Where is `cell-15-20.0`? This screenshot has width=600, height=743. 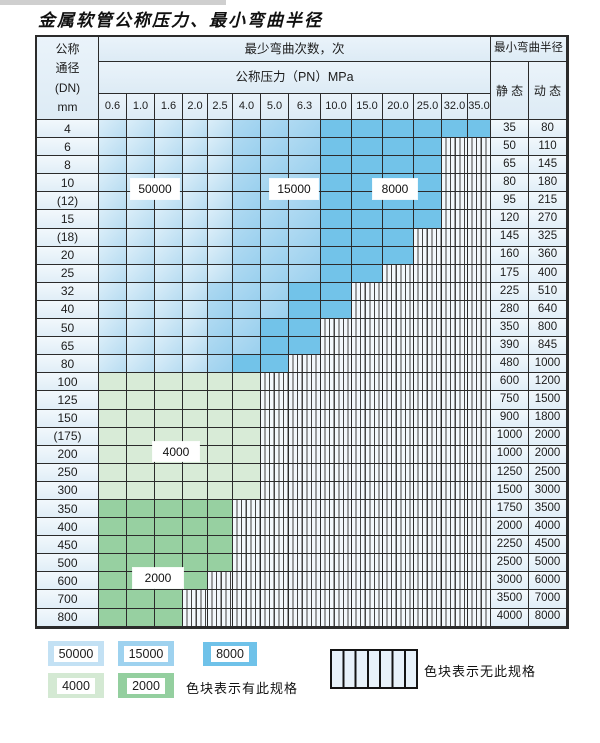 cell-15-20.0 is located at coordinates (398, 219).